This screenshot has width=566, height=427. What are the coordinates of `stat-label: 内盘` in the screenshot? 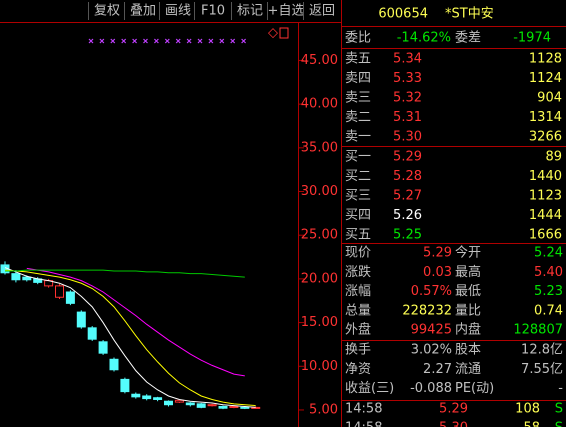 It's located at (468, 330).